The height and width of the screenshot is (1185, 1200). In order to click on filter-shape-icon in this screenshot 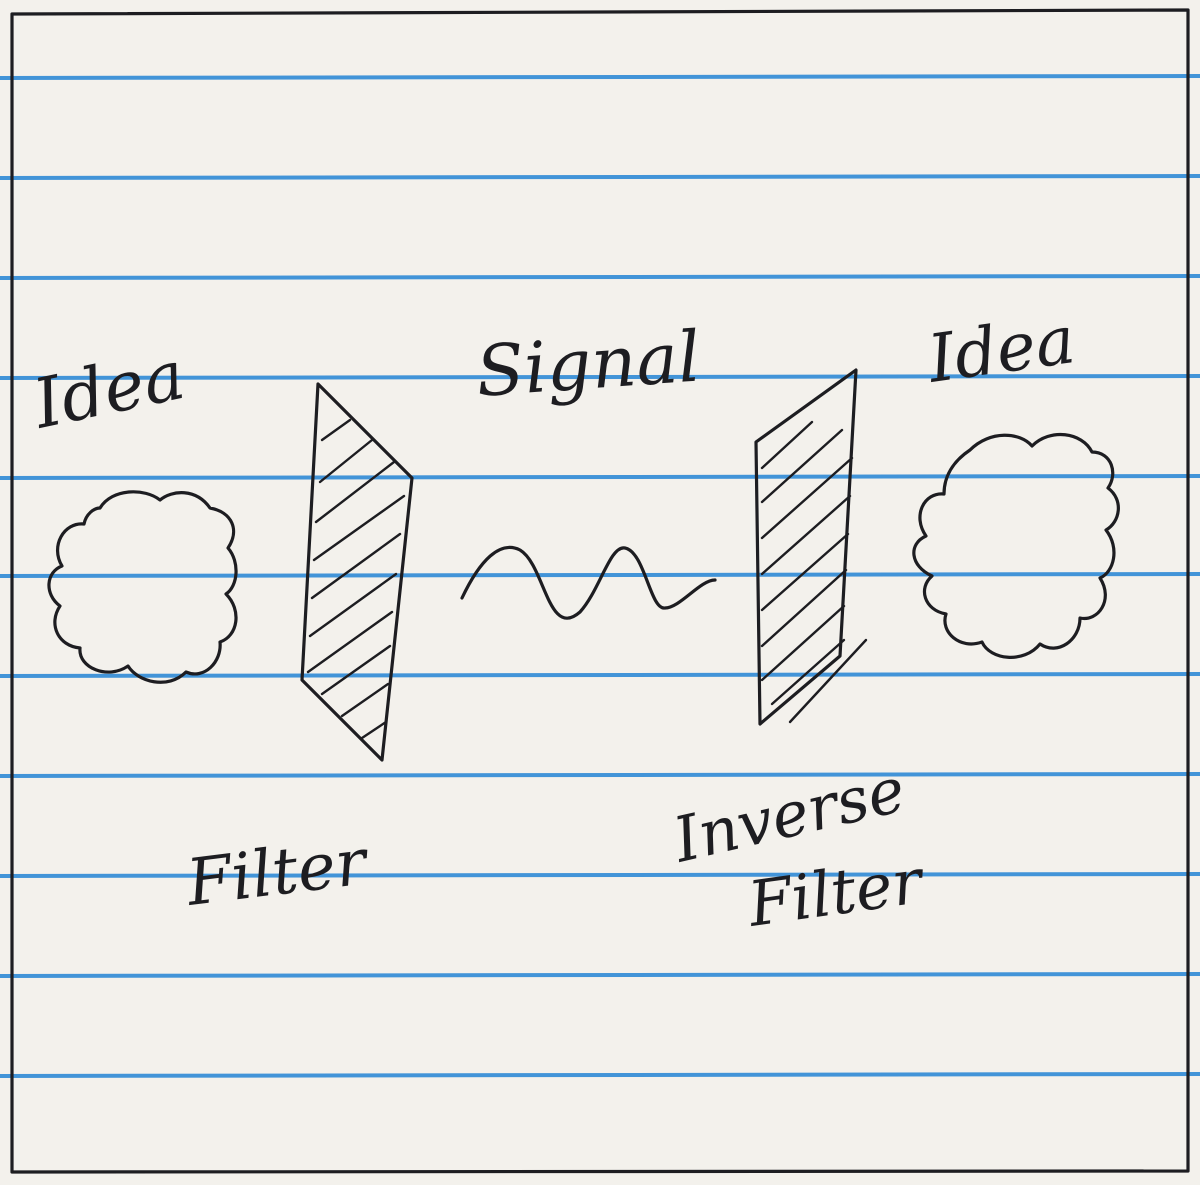, I will do `click(357, 572)`.